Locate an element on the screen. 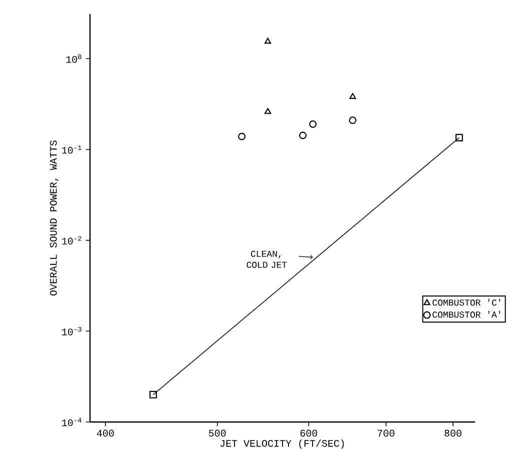 The width and height of the screenshot is (508, 468). x-tick-label: 600 is located at coordinates (309, 433).